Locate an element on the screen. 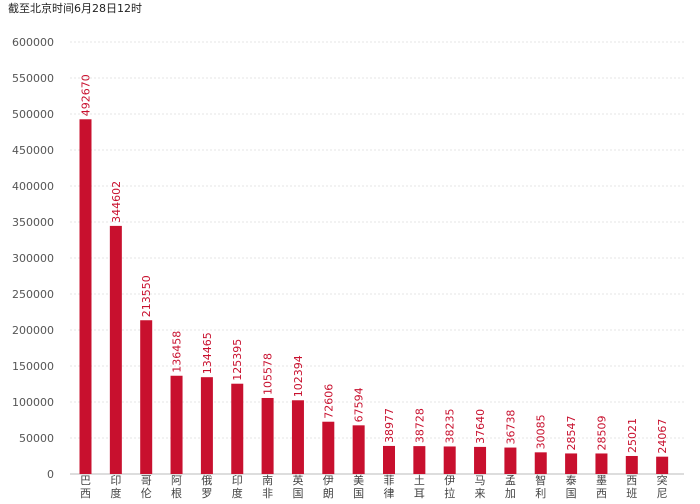 This screenshot has height=504, width=700. y-tick-label: 0 is located at coordinates (50, 474).